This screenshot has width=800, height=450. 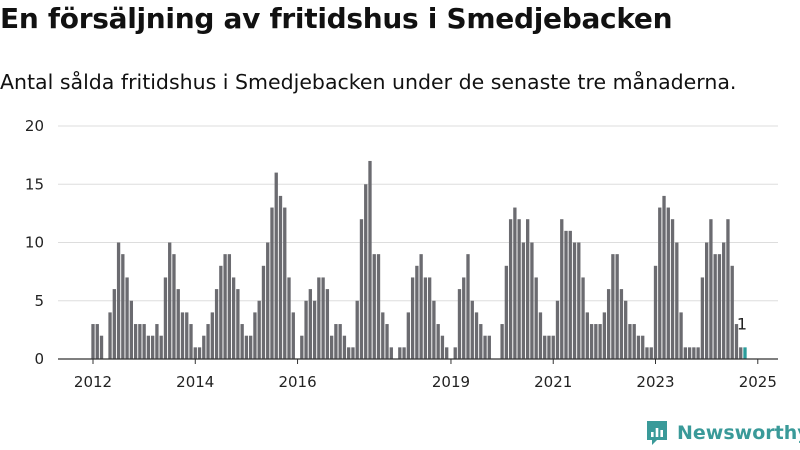 I want to click on y-tick-label: 5, so click(x=39, y=301).